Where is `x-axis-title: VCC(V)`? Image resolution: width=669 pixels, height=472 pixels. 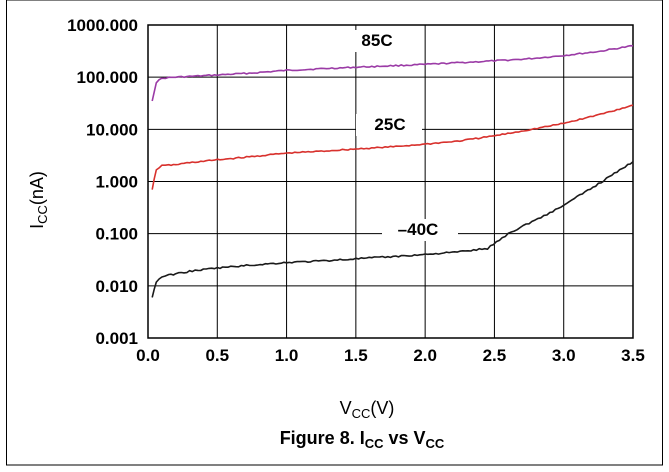
x-axis-title: VCC(V) is located at coordinates (367, 409).